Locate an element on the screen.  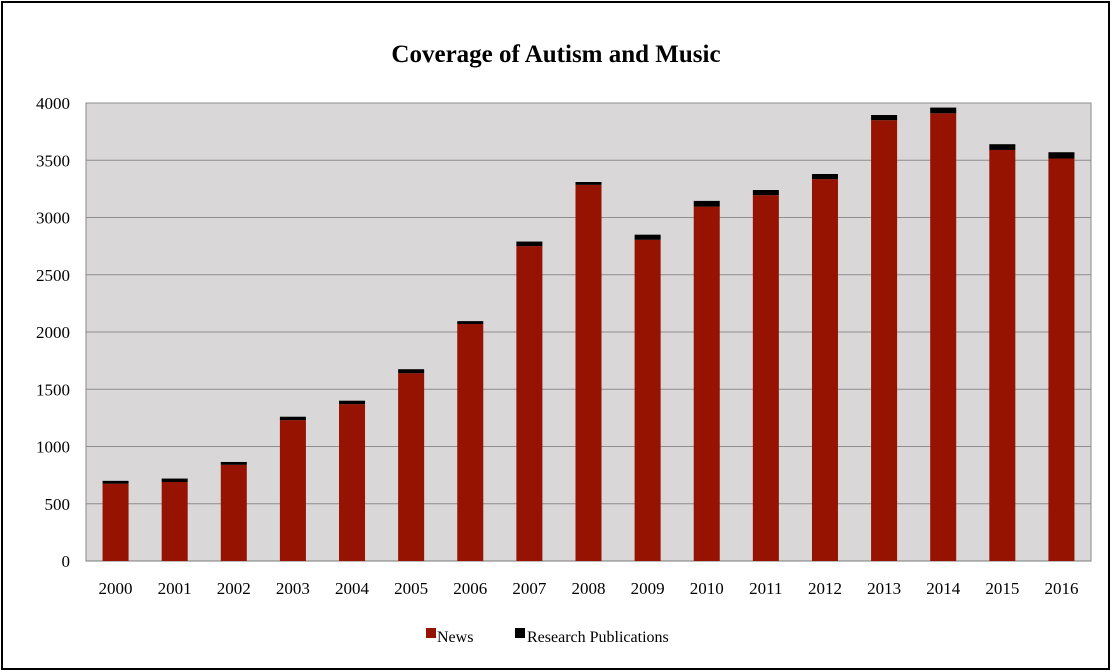
legend-label-news: News is located at coordinates (455, 637).